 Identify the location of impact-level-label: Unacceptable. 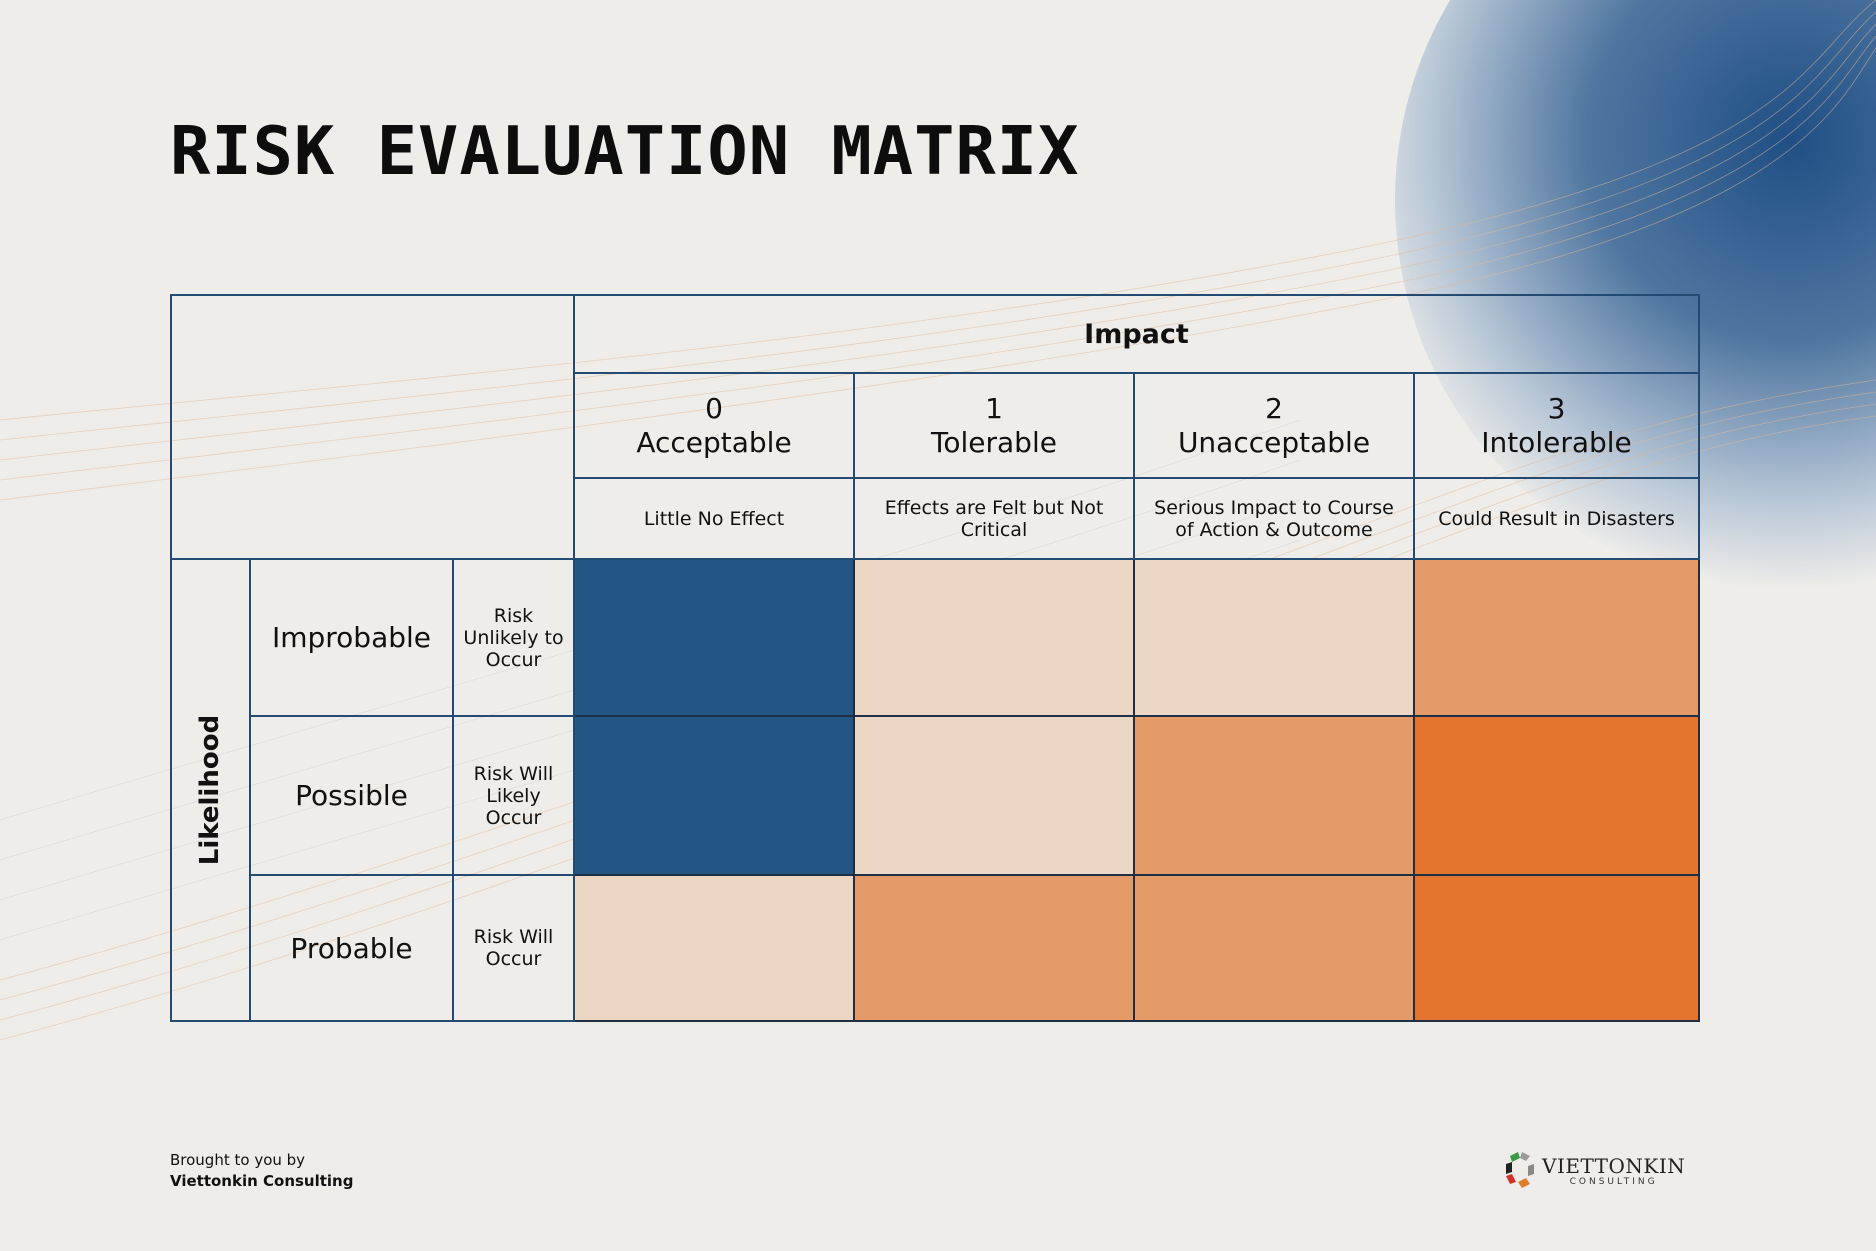
(1274, 442).